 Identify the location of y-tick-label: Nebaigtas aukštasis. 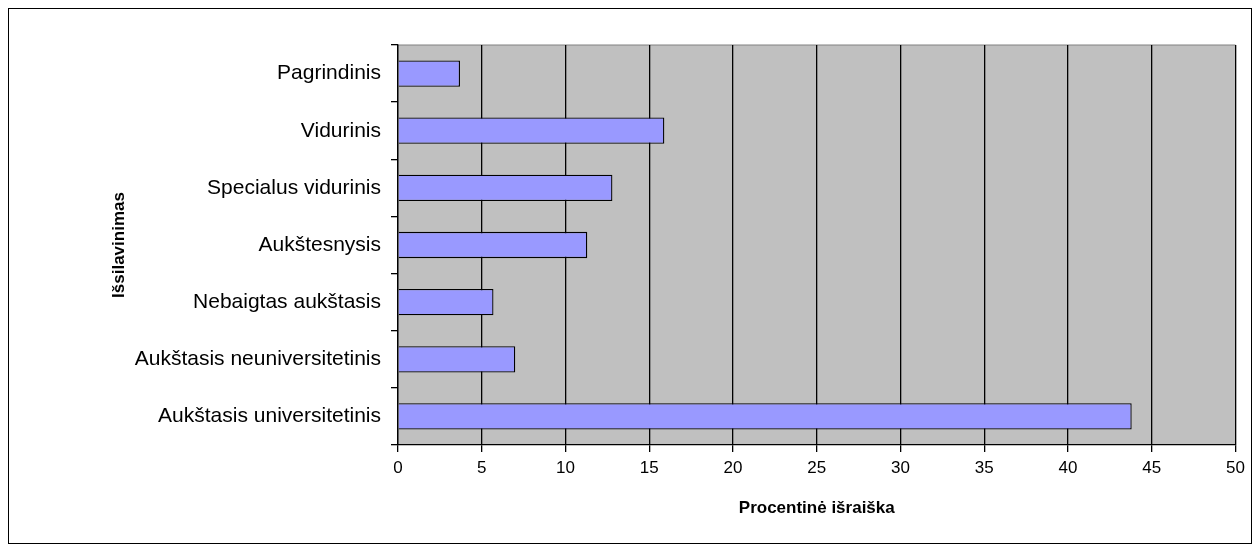
(287, 300).